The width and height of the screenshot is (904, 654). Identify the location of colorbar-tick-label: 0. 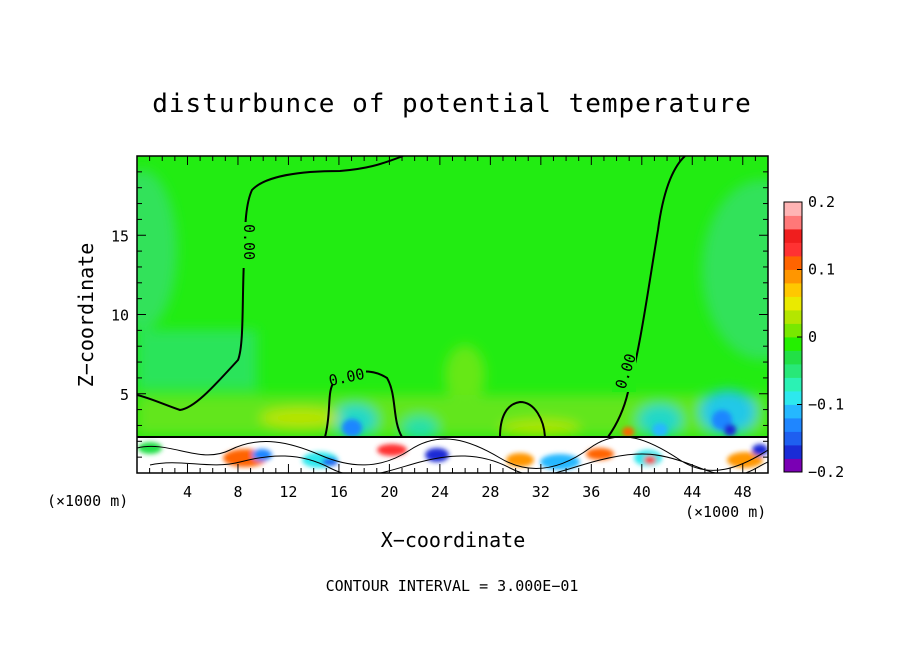
(812, 337).